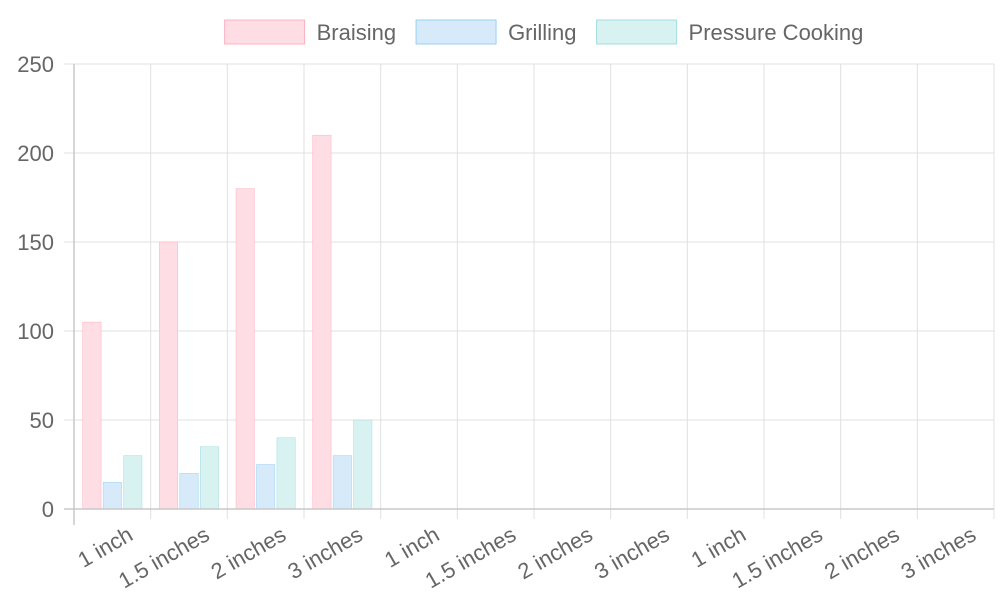 The height and width of the screenshot is (600, 1000). Describe the element at coordinates (456, 32) in the screenshot. I see `legend-swatch-grilling` at that location.